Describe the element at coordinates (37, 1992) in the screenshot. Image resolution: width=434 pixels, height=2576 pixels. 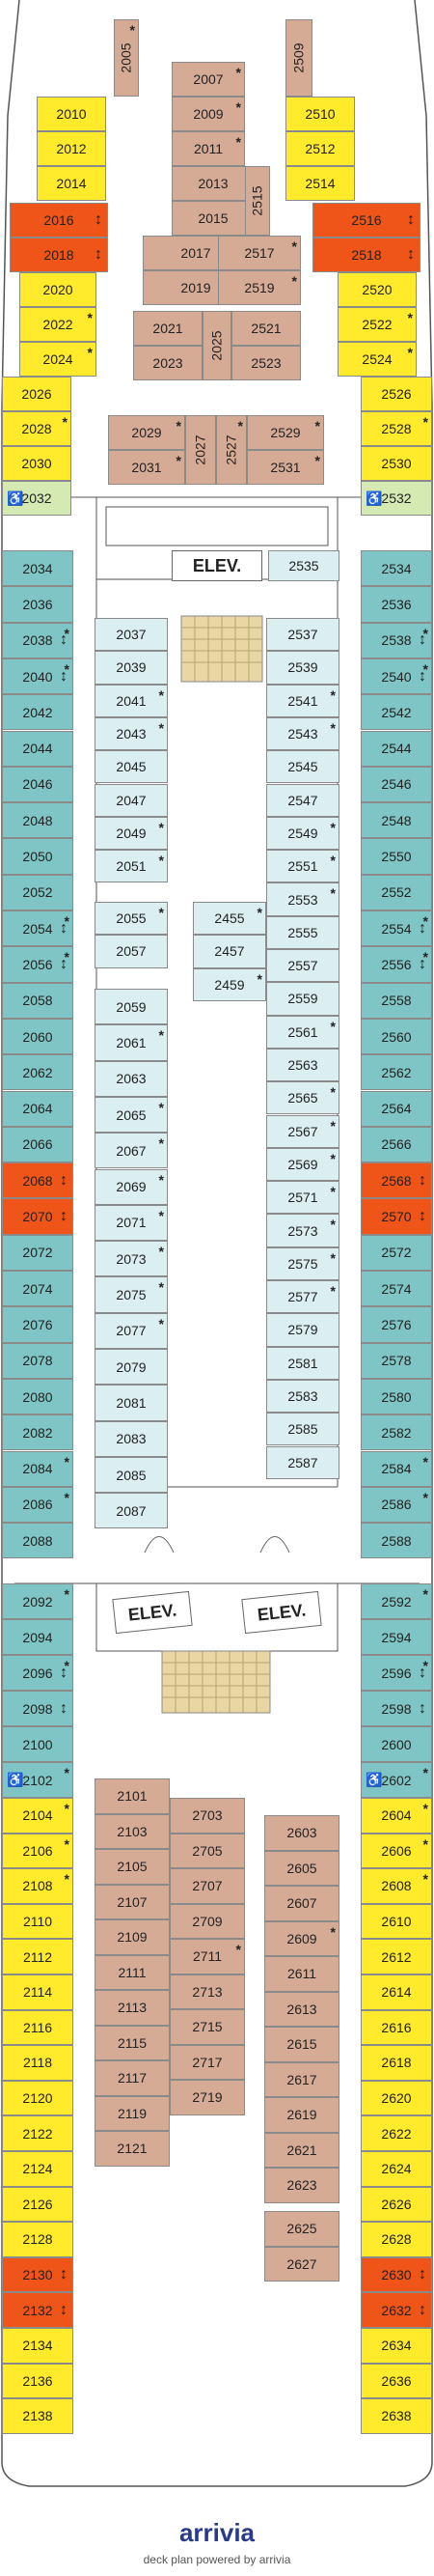
I see `cabin-2114: 2114` at that location.